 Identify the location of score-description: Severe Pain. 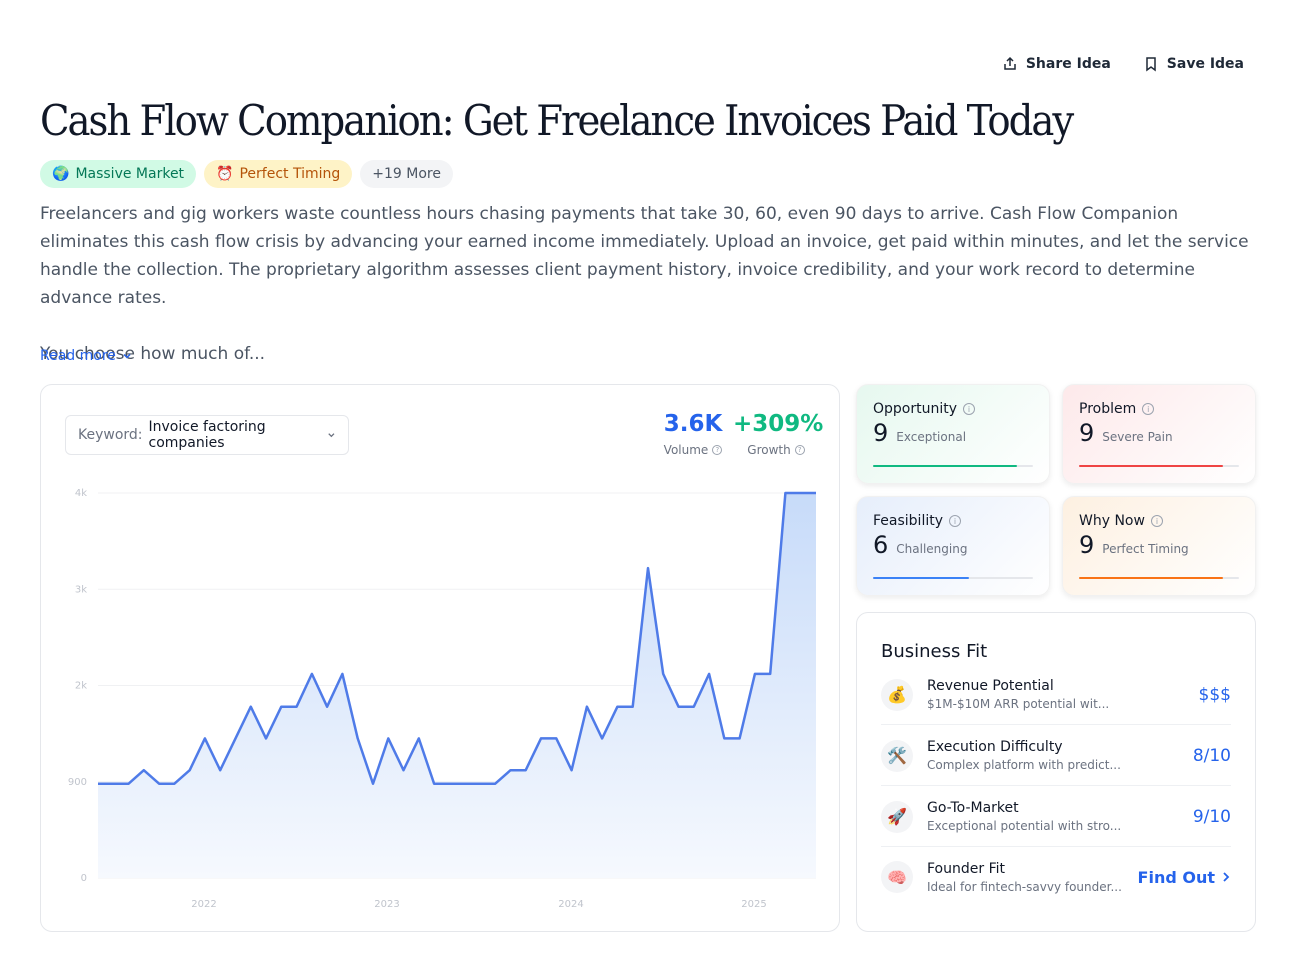
(1137, 437).